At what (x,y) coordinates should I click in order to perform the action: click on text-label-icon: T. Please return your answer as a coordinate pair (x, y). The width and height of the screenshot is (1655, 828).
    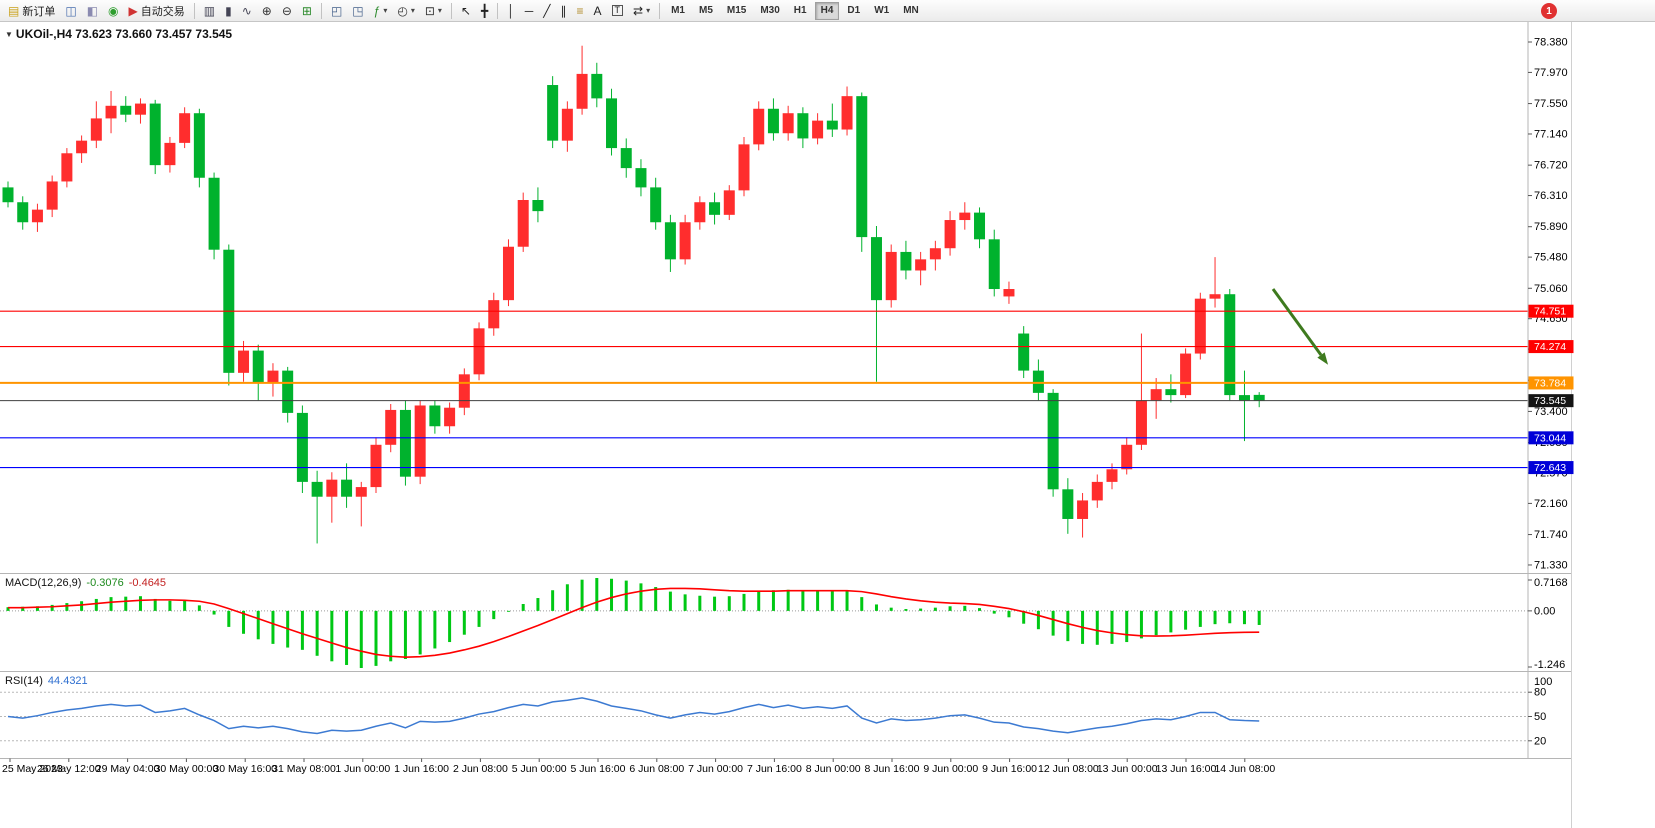
    Looking at the image, I should click on (617, 10).